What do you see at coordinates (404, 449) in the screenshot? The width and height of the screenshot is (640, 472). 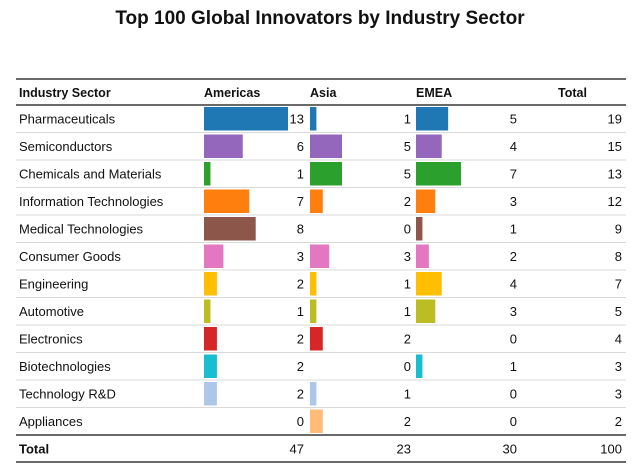 I see `asia-total: 23` at bounding box center [404, 449].